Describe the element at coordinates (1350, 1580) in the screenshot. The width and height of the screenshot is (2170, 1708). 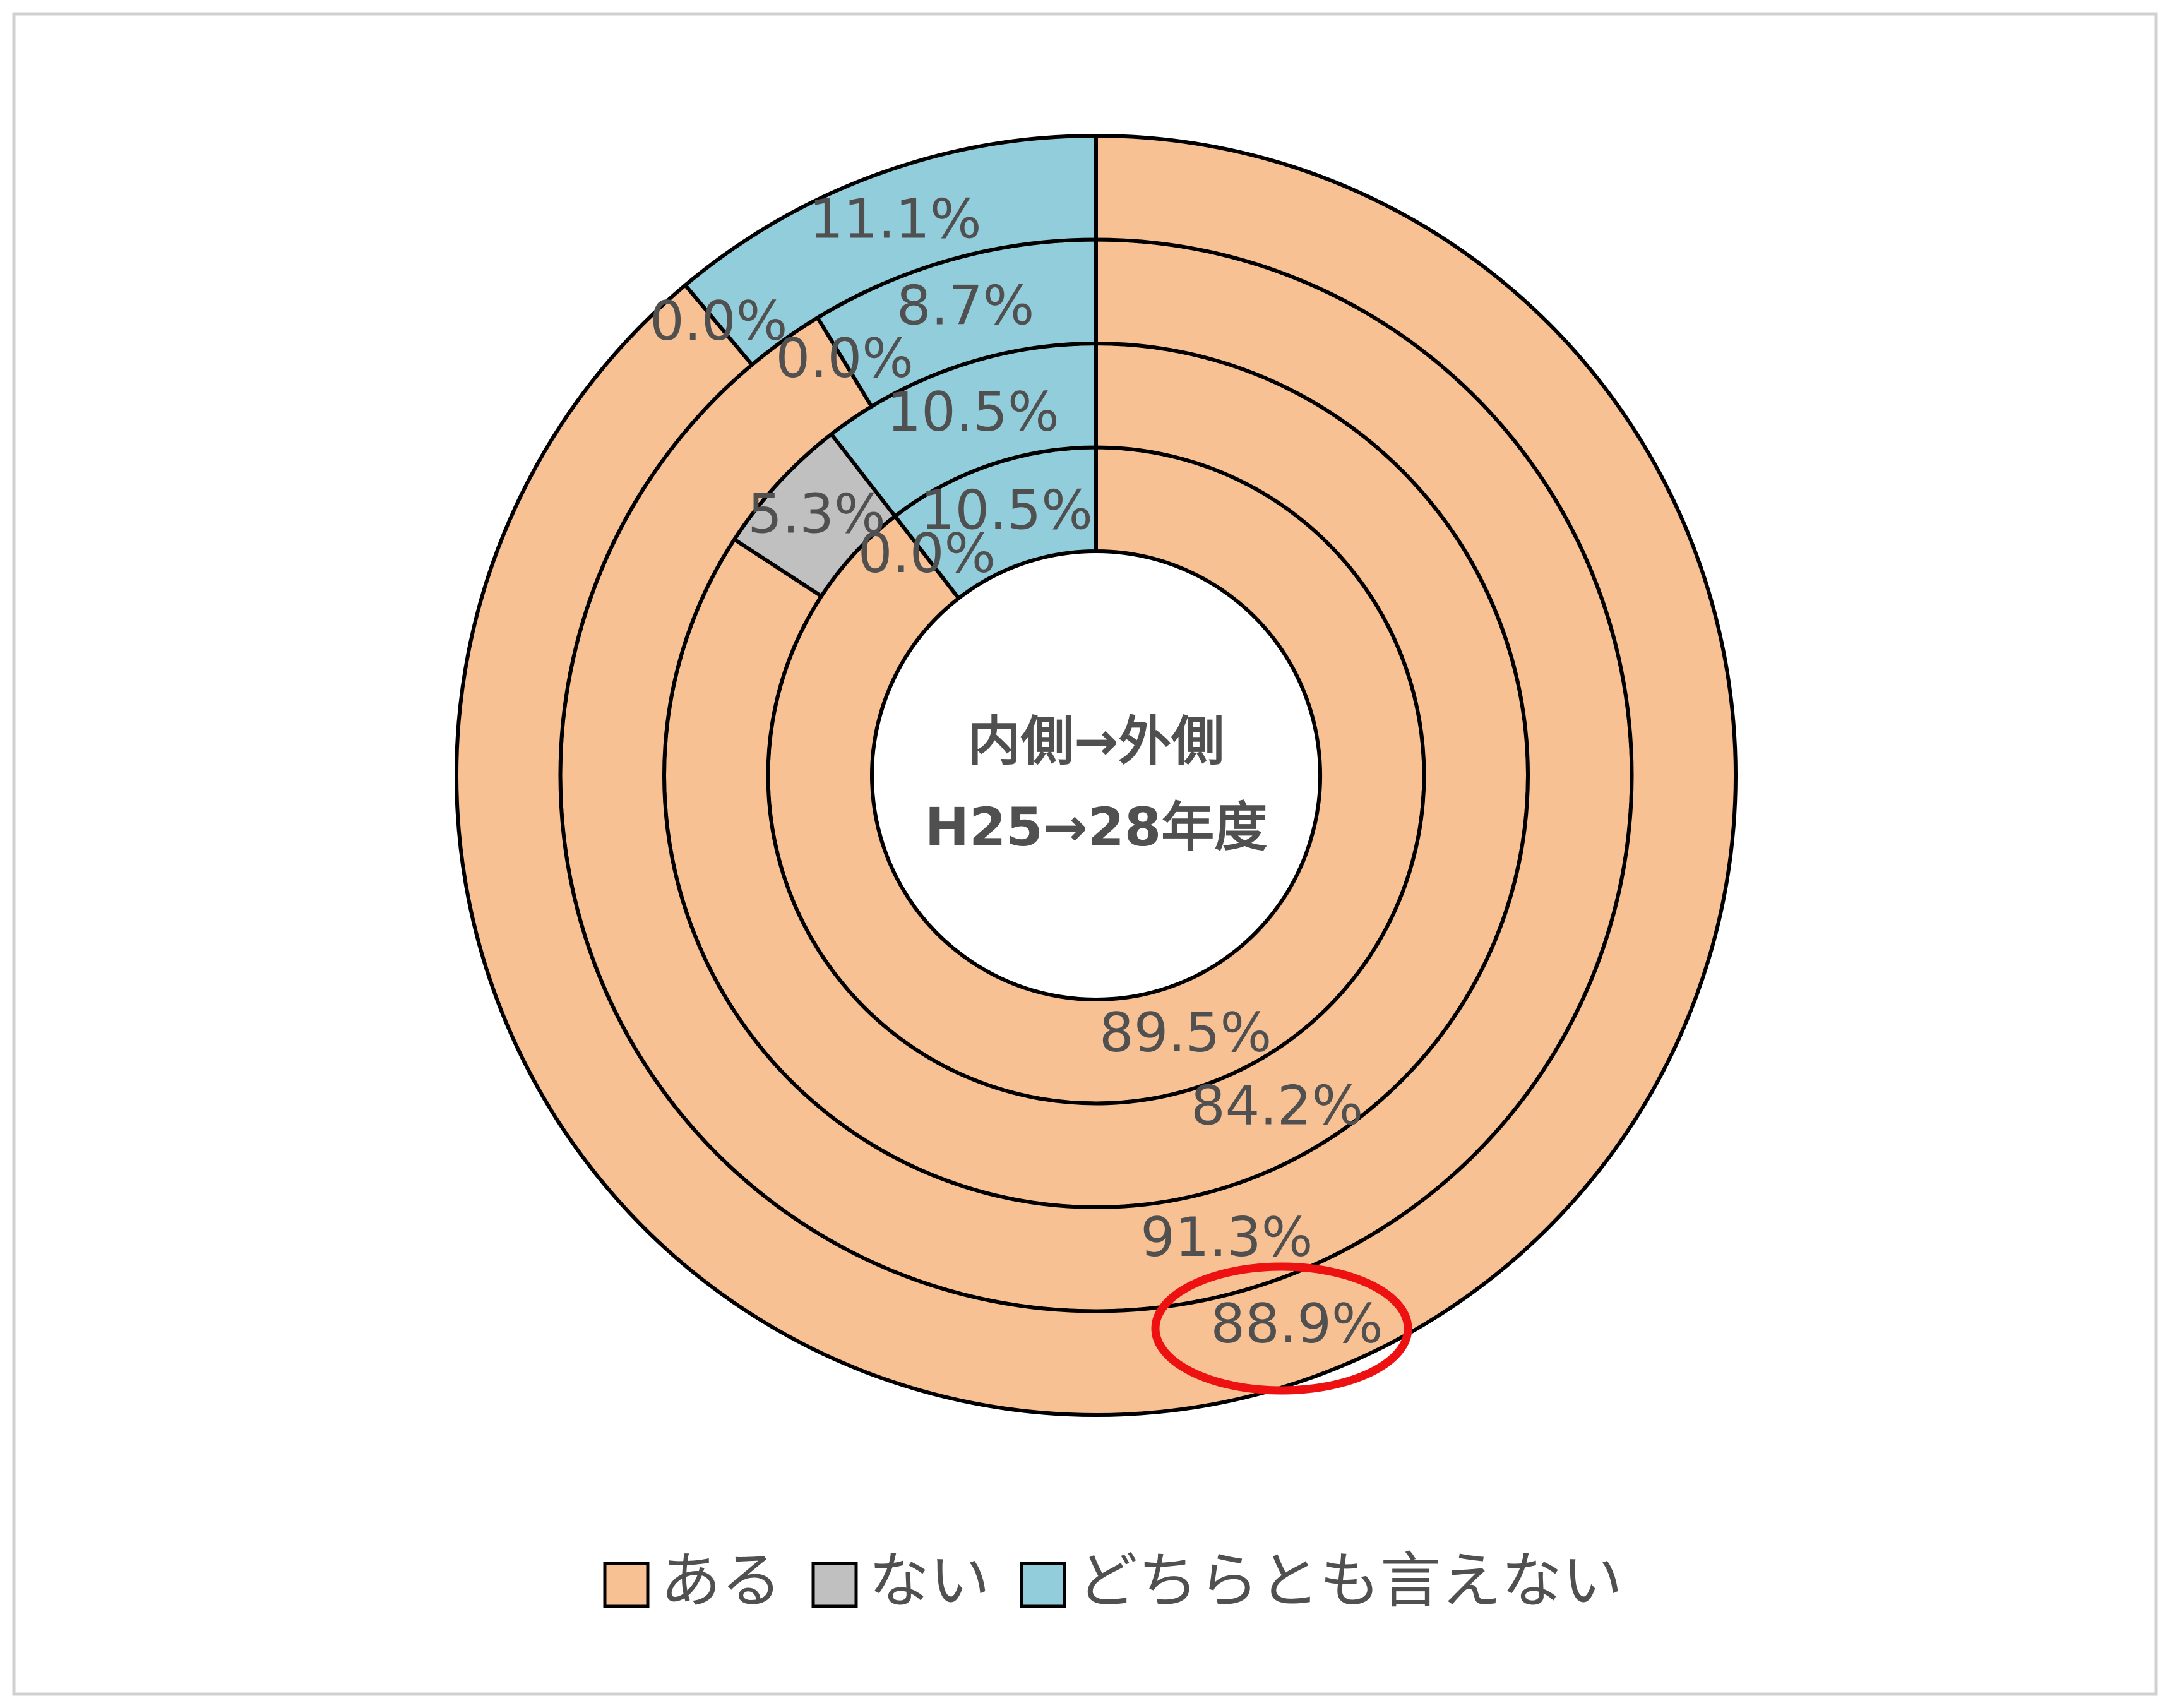
I see `legend-label: どちらとも言えない` at that location.